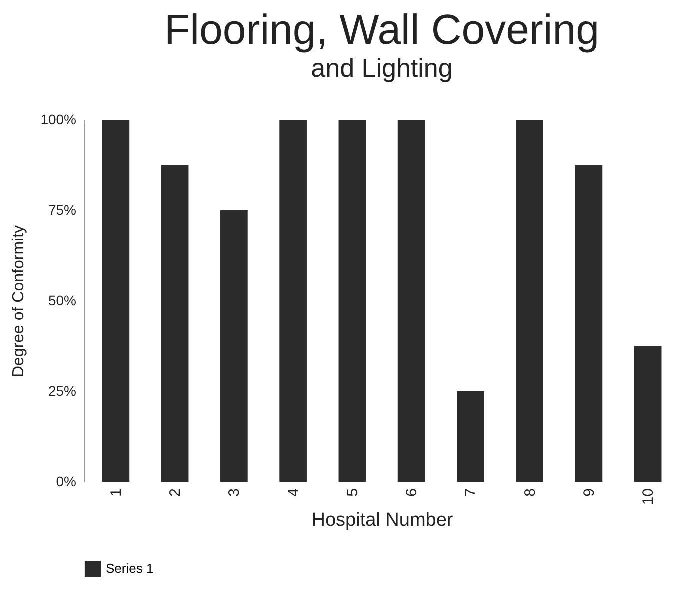 This screenshot has height=598, width=690. I want to click on legend-label: Series 1, so click(130, 568).